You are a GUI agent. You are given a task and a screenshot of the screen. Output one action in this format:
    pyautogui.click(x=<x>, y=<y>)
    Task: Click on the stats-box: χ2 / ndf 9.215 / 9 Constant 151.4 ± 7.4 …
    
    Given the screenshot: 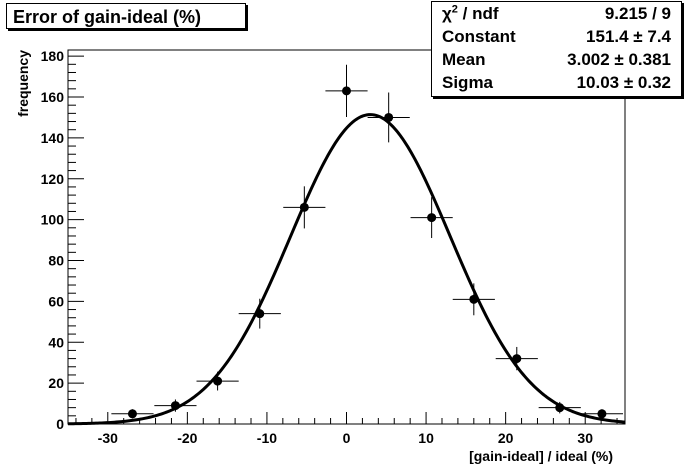 What is the action you would take?
    pyautogui.click(x=556, y=49)
    